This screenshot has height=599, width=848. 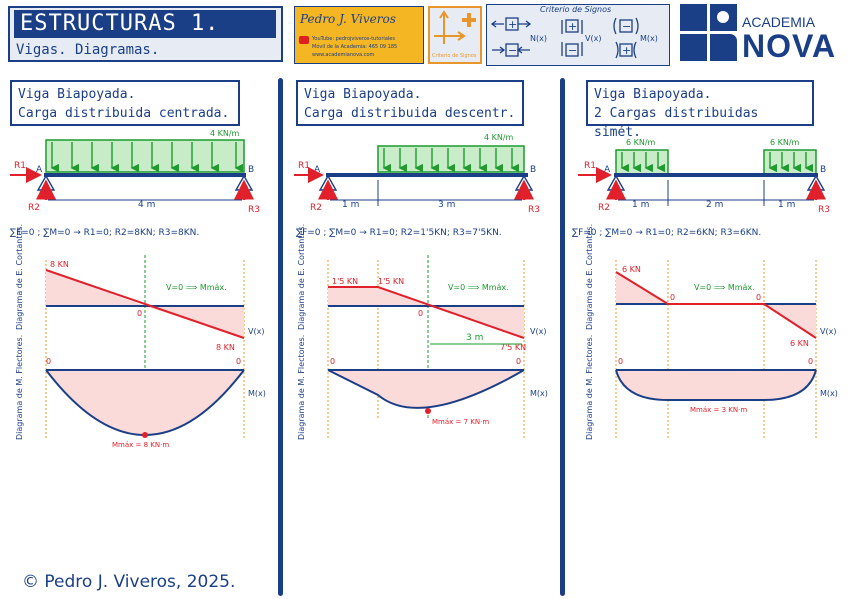 What do you see at coordinates (562, 337) in the screenshot?
I see `divider` at bounding box center [562, 337].